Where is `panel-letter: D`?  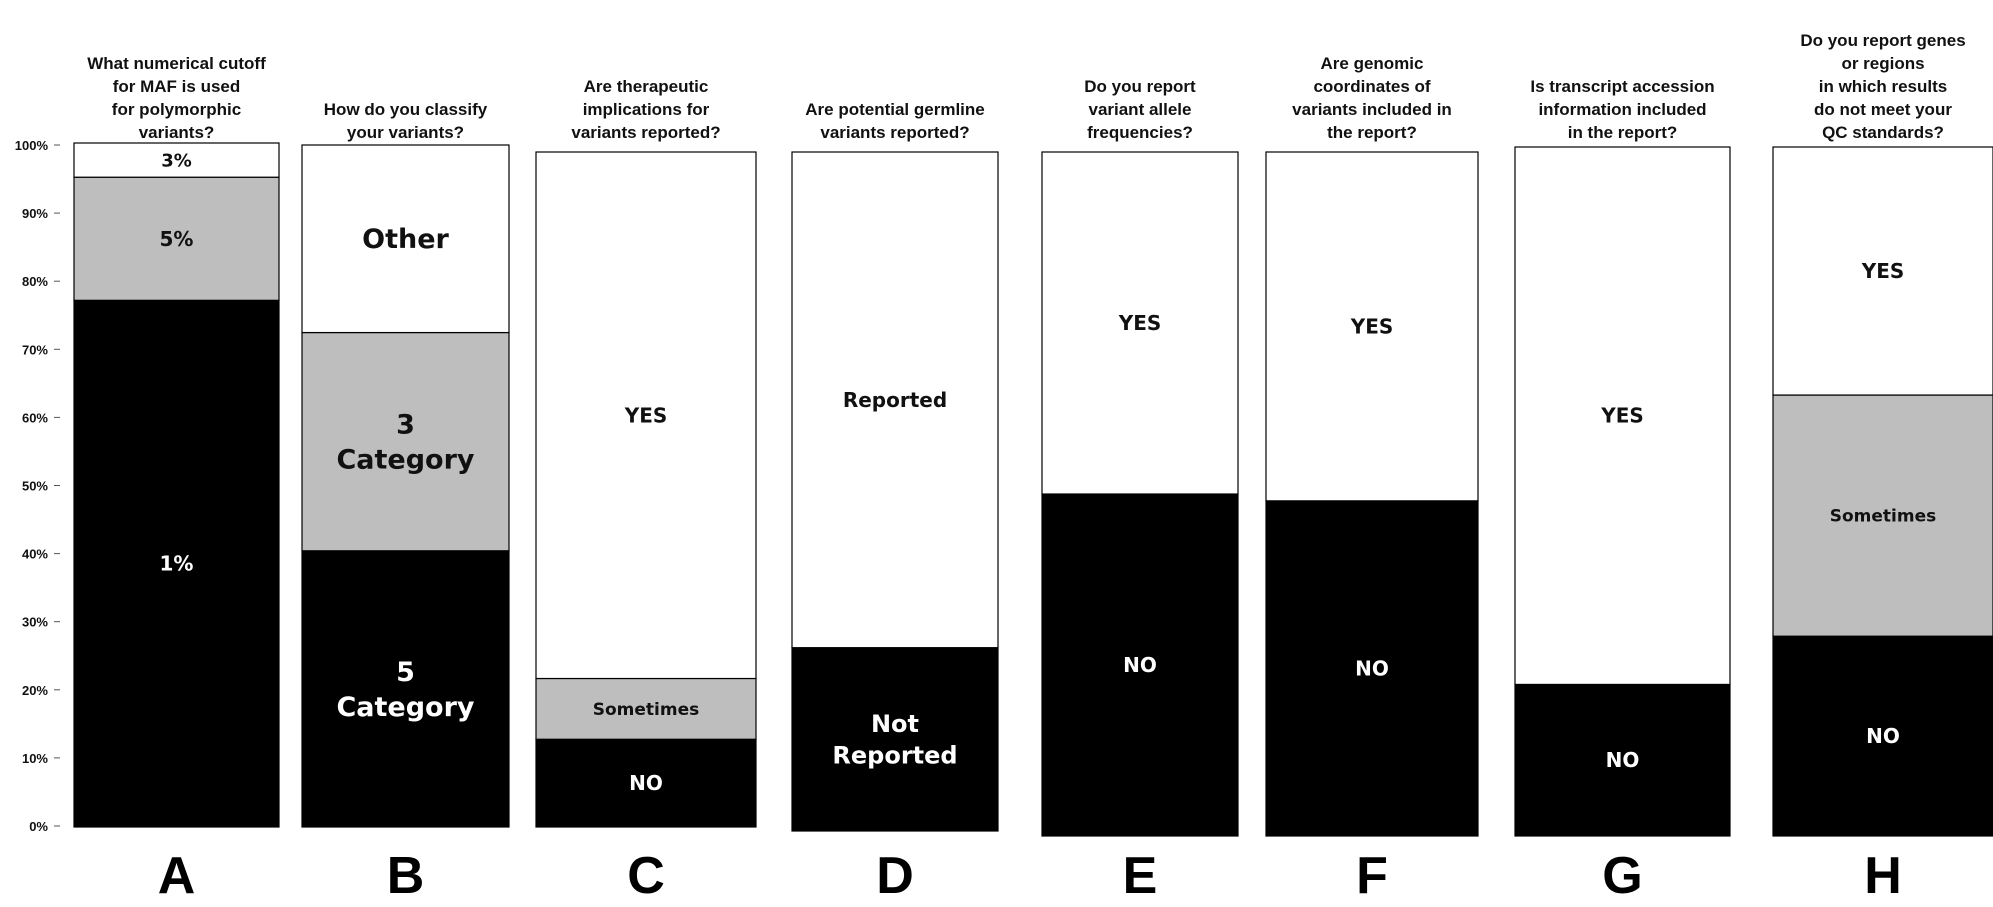 panel-letter: D is located at coordinates (895, 876).